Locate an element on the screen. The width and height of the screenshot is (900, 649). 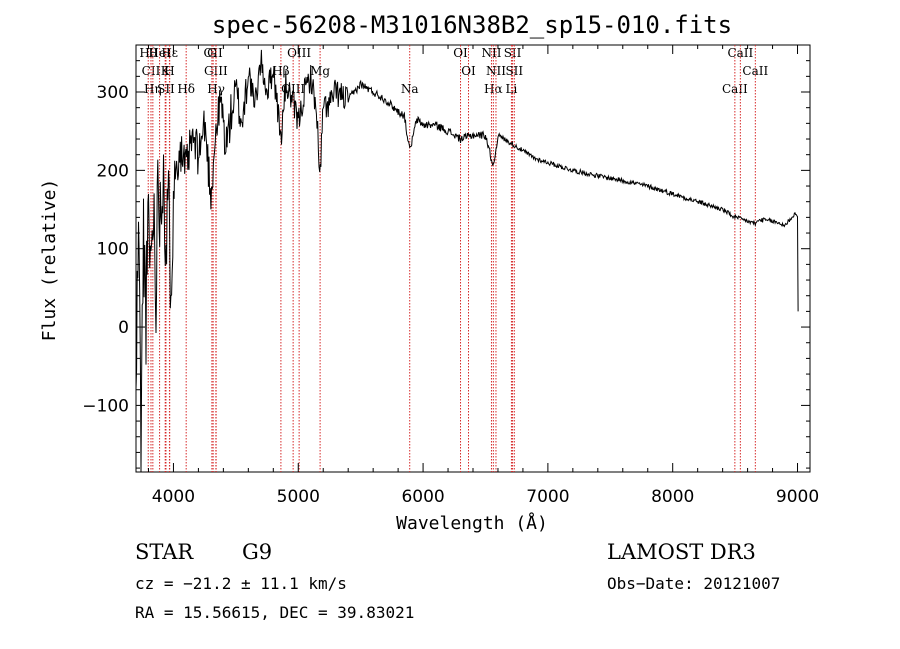
object-subclass: G9 is located at coordinates (257, 552).